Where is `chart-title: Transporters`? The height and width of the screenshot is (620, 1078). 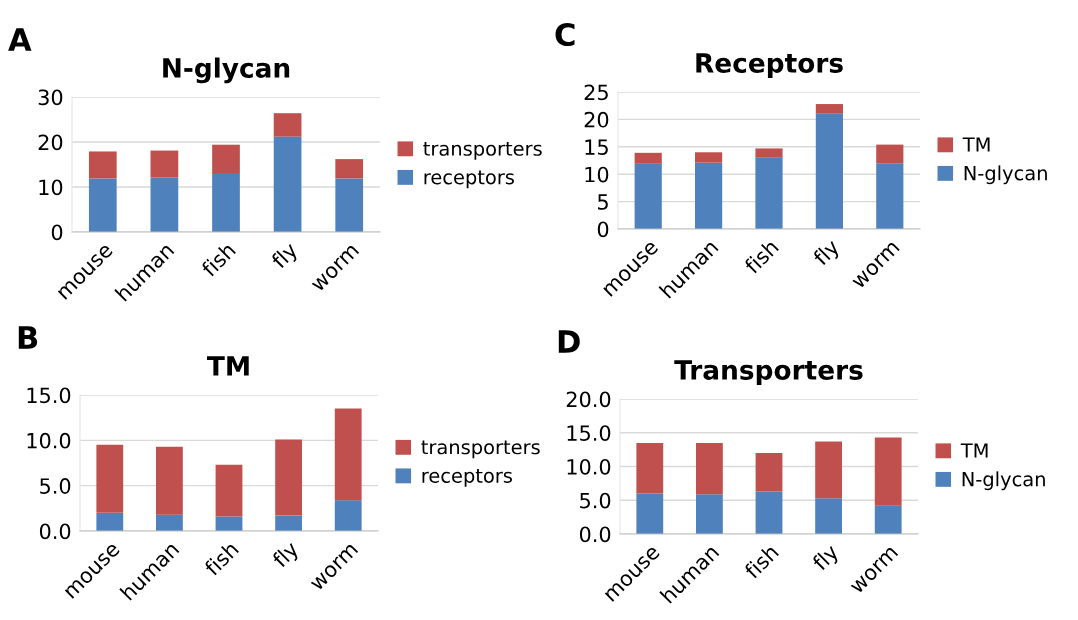 chart-title: Transporters is located at coordinates (768, 373).